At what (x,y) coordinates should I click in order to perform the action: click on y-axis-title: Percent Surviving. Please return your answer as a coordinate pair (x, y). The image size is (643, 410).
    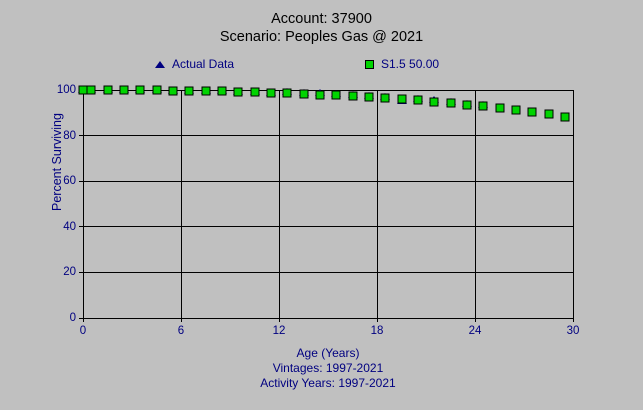
    Looking at the image, I should click on (56, 162).